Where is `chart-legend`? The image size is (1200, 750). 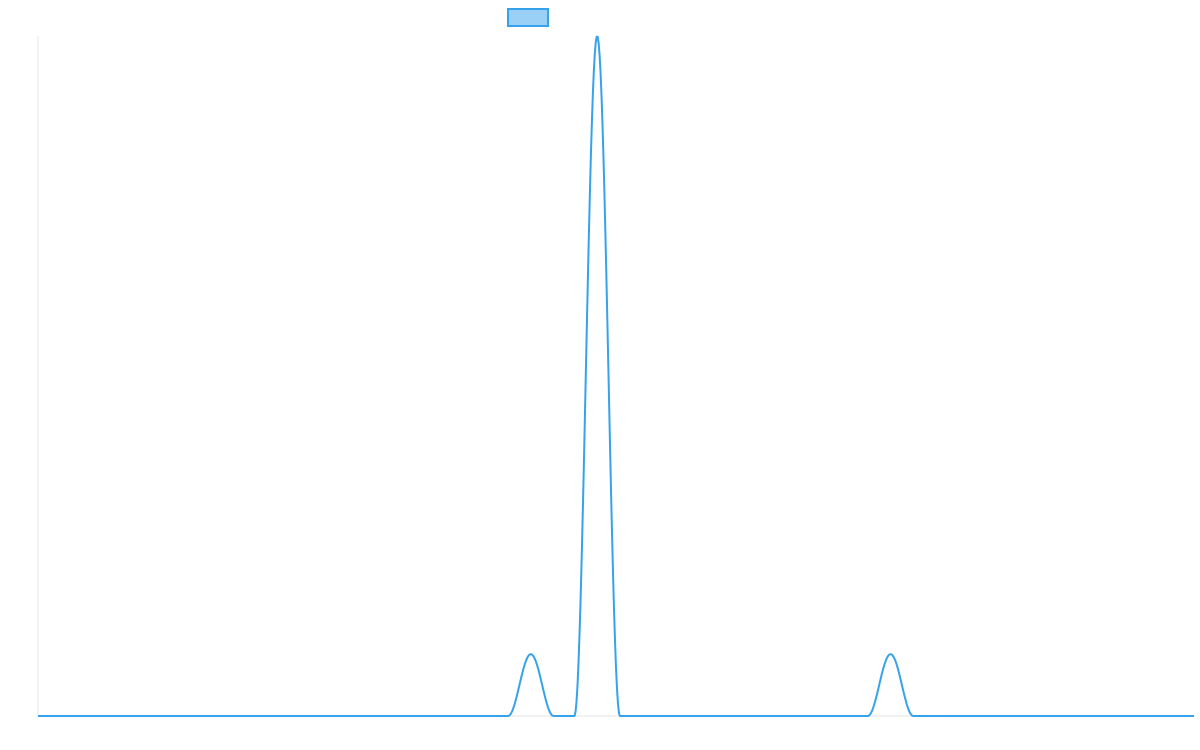
chart-legend is located at coordinates (528, 17).